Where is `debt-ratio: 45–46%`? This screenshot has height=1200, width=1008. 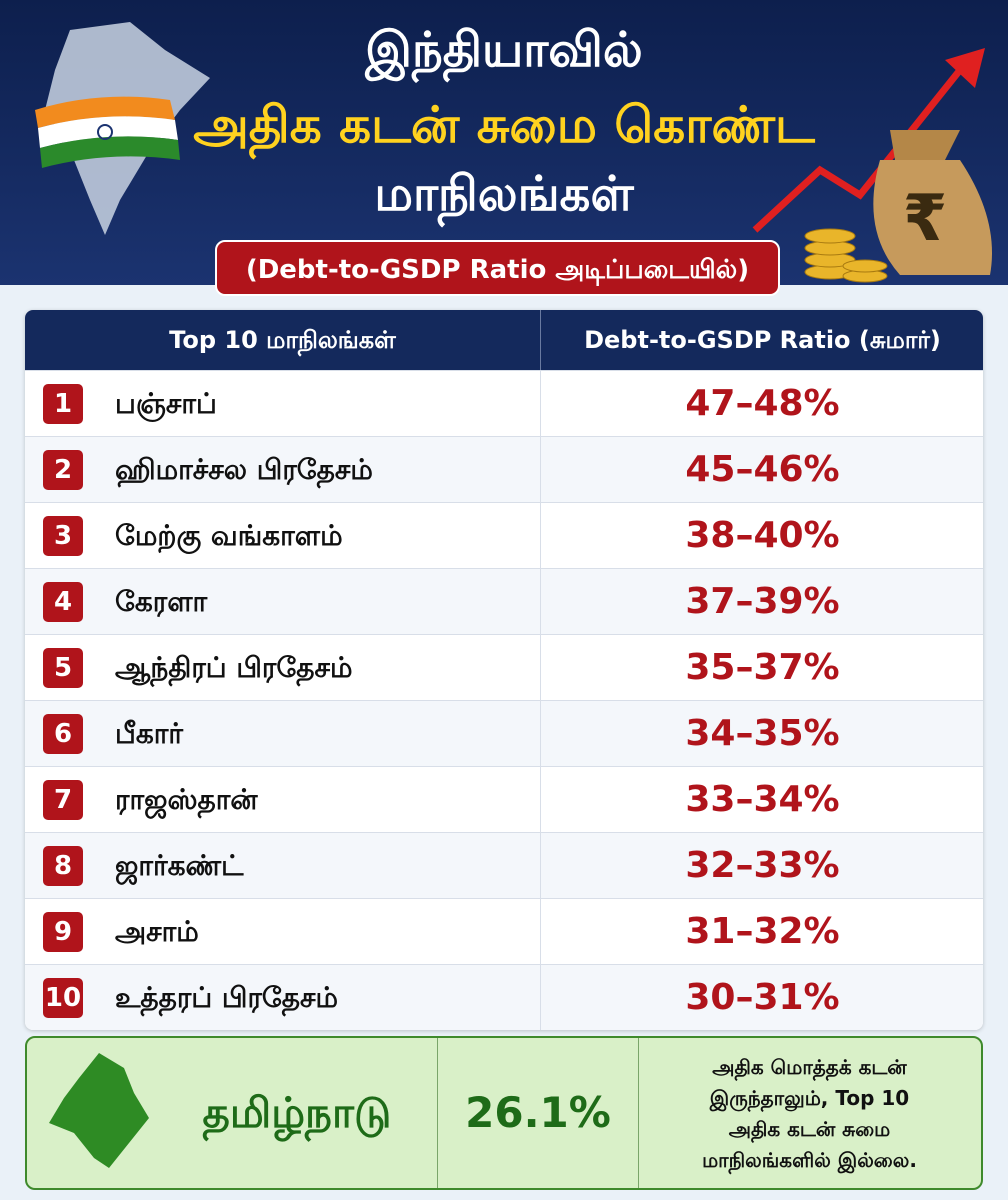 debt-ratio: 45–46% is located at coordinates (761, 470).